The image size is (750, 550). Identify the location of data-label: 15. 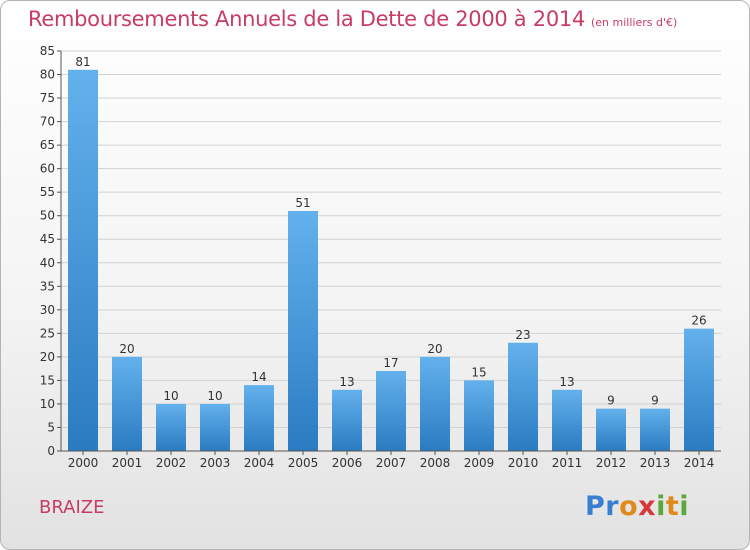
(478, 372).